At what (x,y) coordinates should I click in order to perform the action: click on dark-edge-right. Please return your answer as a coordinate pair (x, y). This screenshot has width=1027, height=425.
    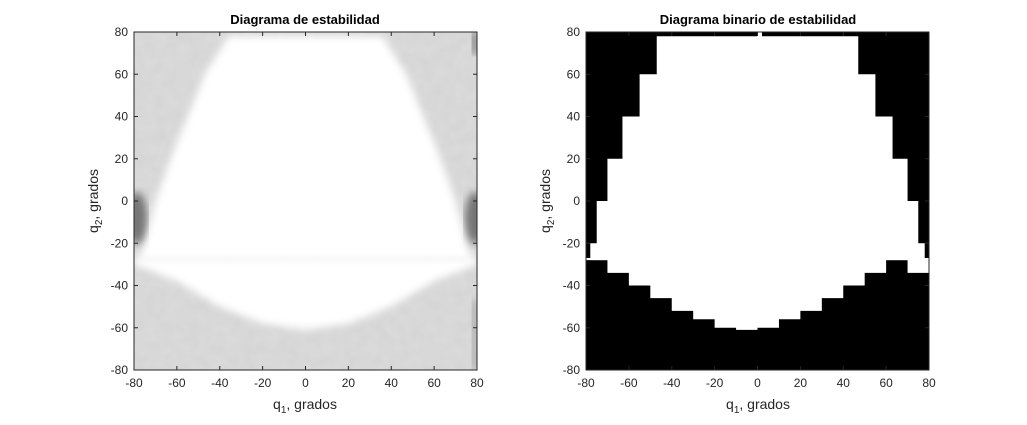
    Looking at the image, I should click on (471, 218).